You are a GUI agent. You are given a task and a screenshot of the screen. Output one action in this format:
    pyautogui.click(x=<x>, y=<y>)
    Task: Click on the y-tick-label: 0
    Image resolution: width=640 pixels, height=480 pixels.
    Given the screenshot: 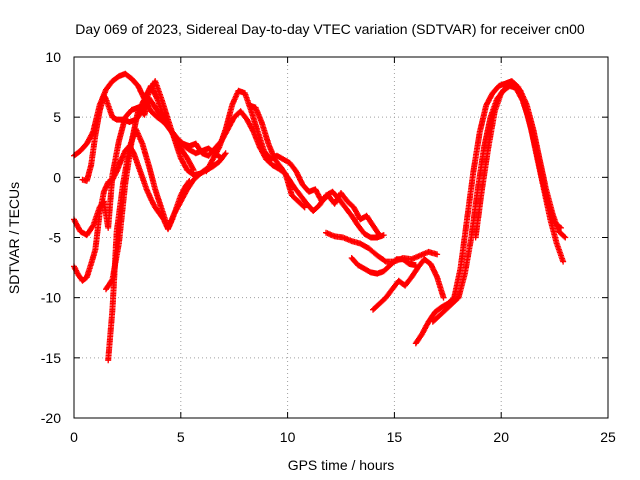 What is the action you would take?
    pyautogui.click(x=57, y=177)
    